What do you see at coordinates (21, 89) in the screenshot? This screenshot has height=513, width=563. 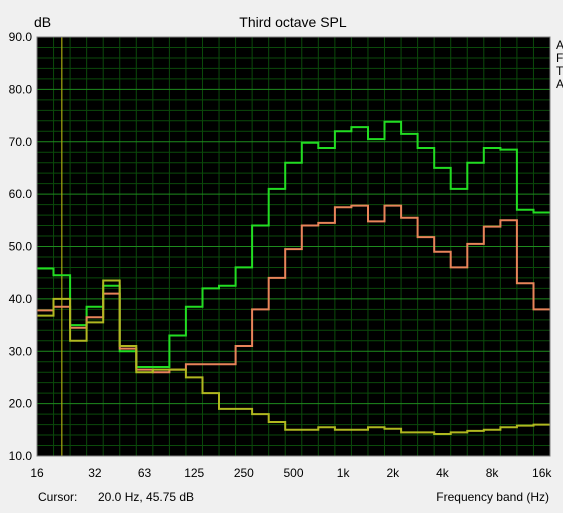 I see `y-tick-label: 80.0` at bounding box center [21, 89].